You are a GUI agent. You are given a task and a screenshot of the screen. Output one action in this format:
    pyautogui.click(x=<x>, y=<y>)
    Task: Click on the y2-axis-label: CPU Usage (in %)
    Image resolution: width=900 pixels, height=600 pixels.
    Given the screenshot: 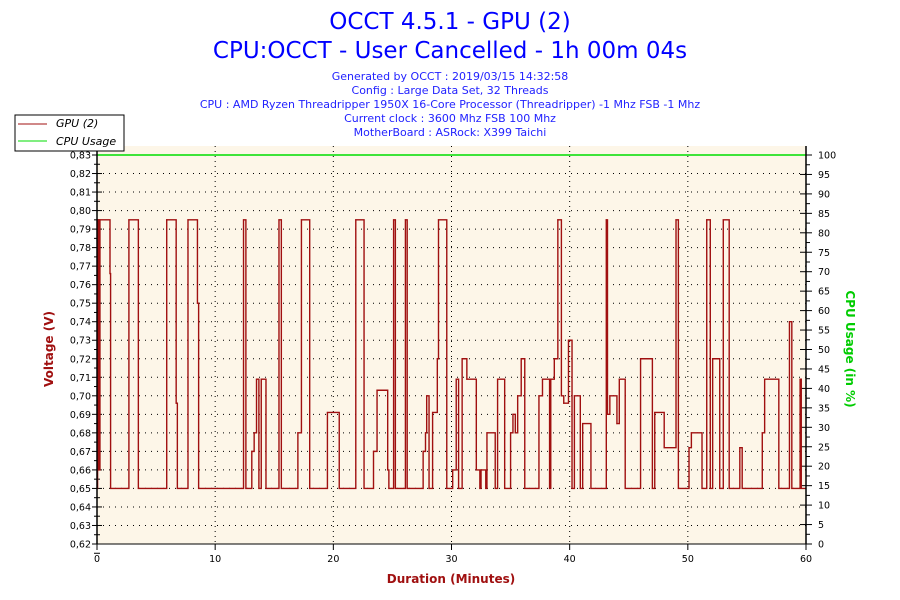 What is the action you would take?
    pyautogui.click(x=850, y=348)
    